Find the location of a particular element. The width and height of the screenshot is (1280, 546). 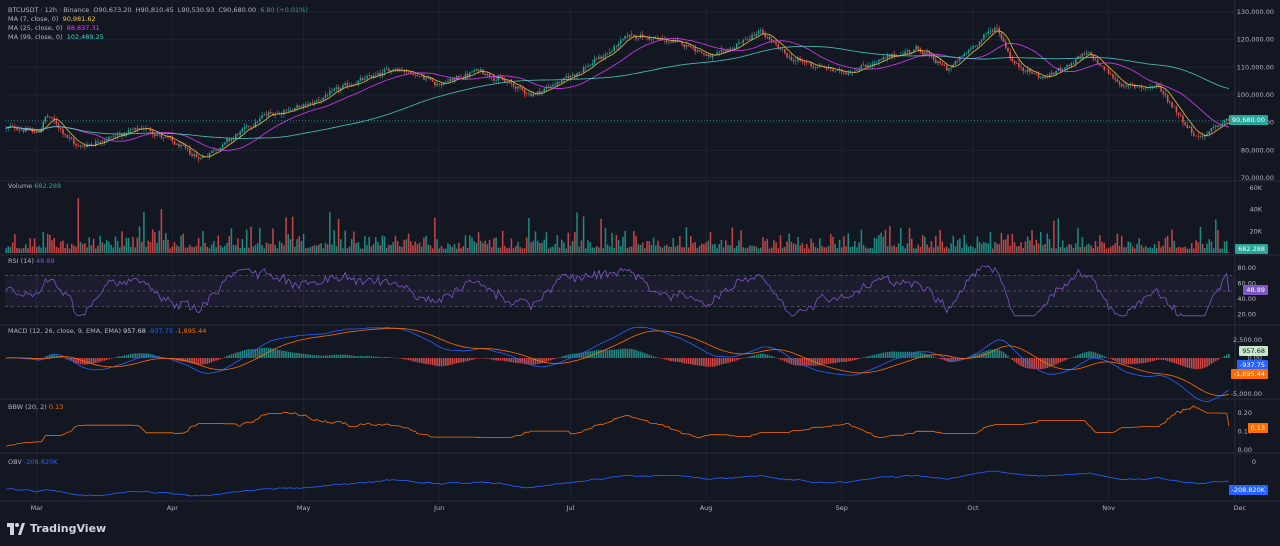

macd-line-tag: -937.75 is located at coordinates (1252, 365).